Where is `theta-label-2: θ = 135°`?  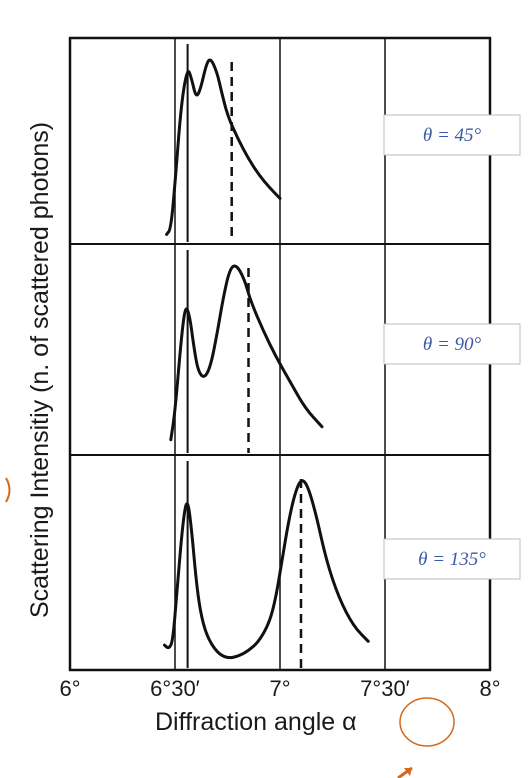 theta-label-2: θ = 135° is located at coordinates (452, 559).